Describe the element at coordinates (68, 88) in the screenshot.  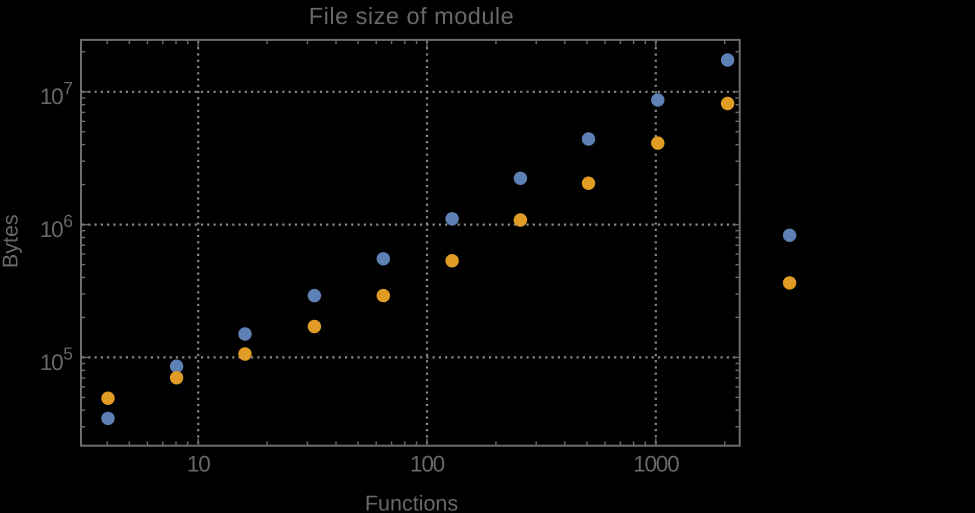
I see `svg-text: 7` at that location.